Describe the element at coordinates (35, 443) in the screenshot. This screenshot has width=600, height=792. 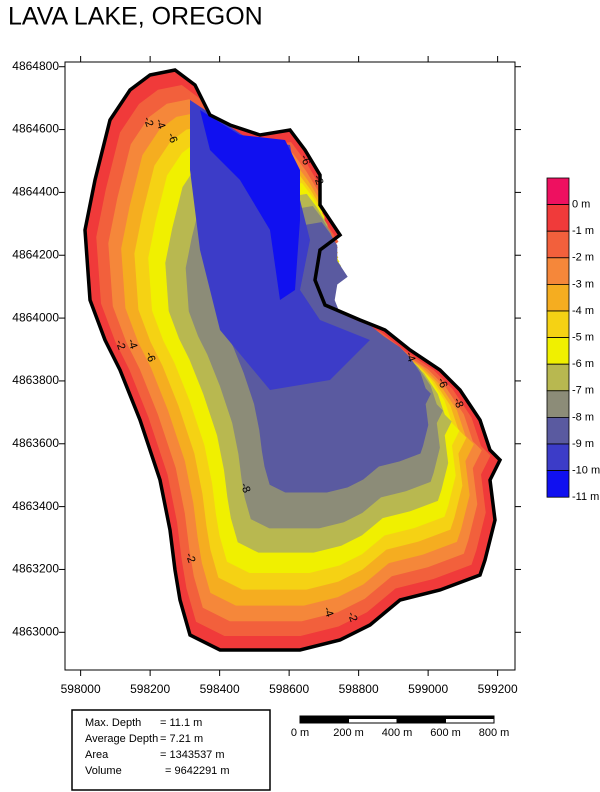
I see `y-tick-label: 4863600` at that location.